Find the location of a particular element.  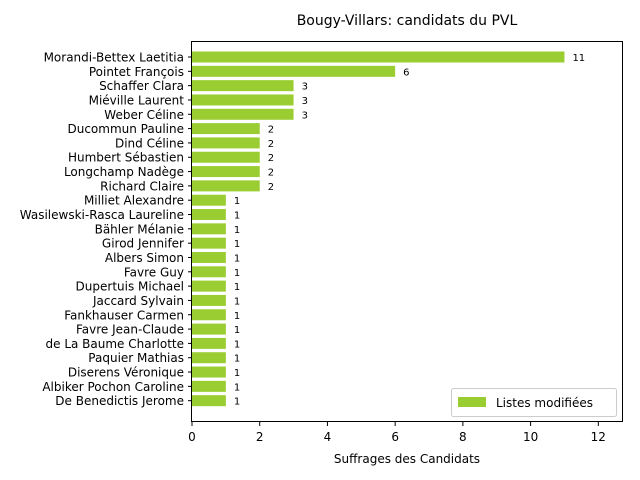

y-tick-label: Jaccard Sylvain is located at coordinates (138, 301).